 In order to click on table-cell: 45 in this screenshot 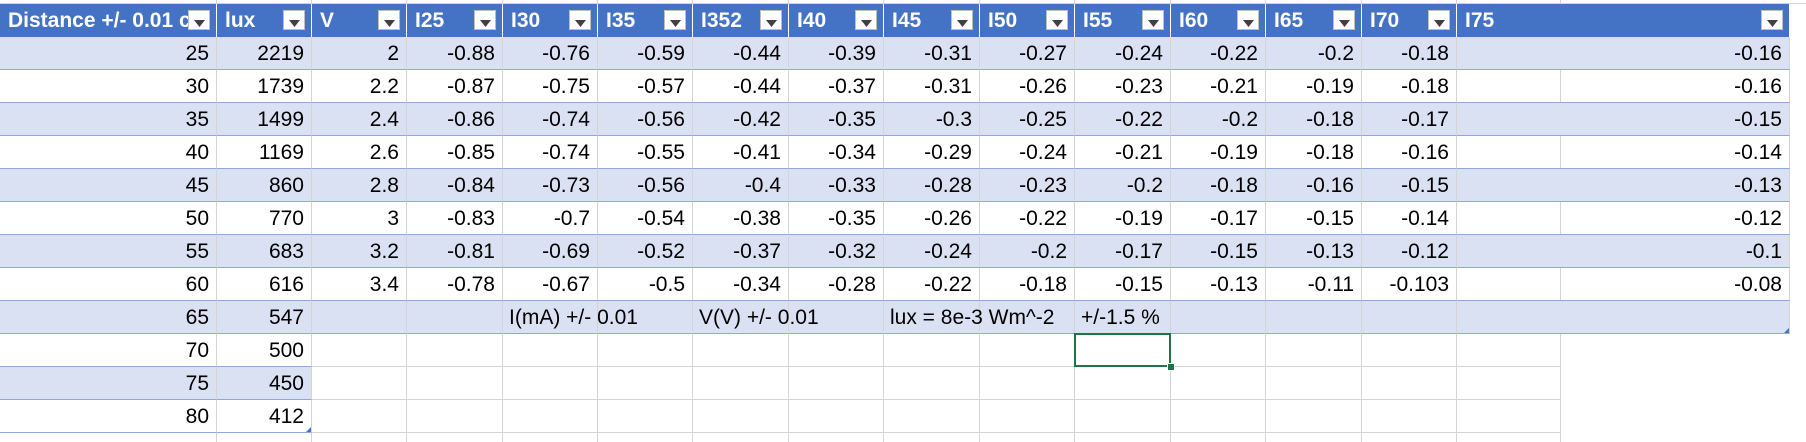, I will do `click(108, 185)`.